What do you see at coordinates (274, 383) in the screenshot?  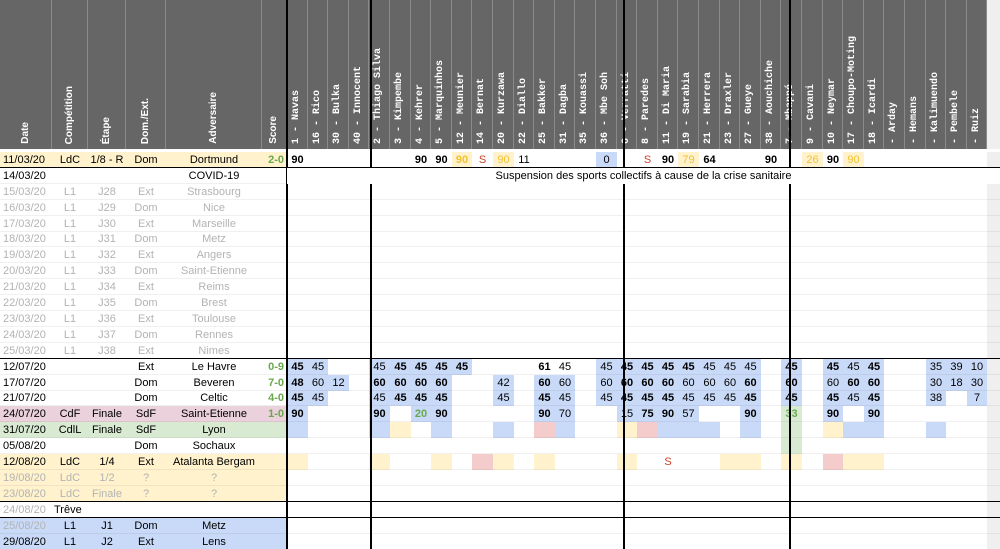 I see `row-score: 7-0` at bounding box center [274, 383].